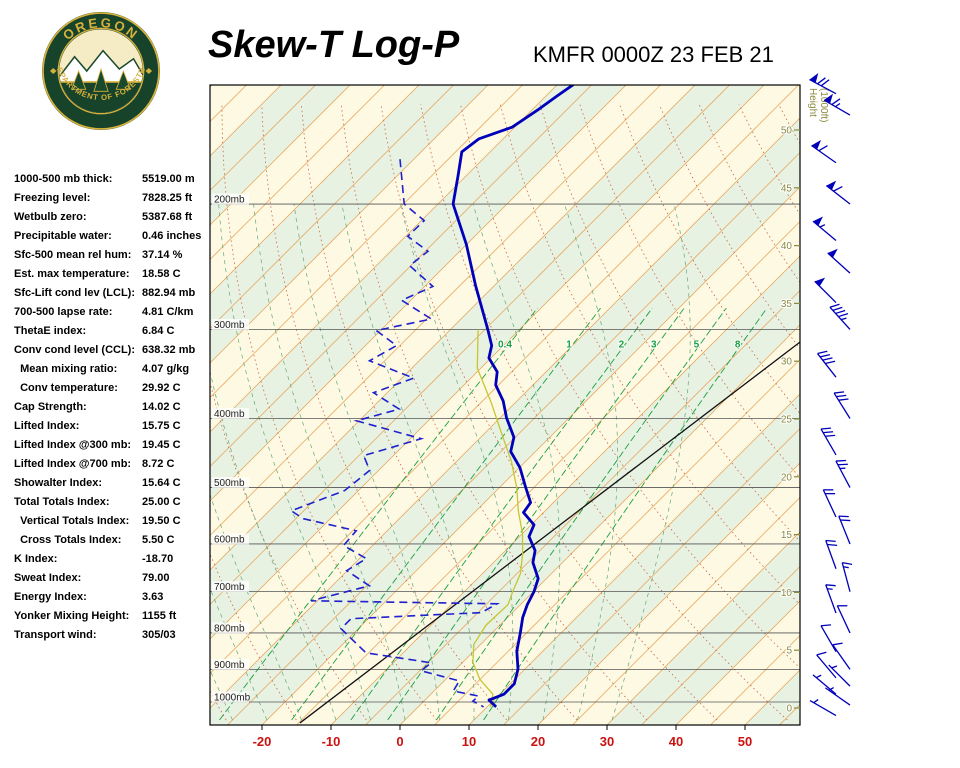  What do you see at coordinates (158, 464) in the screenshot?
I see `index-value: 8.72 C` at bounding box center [158, 464].